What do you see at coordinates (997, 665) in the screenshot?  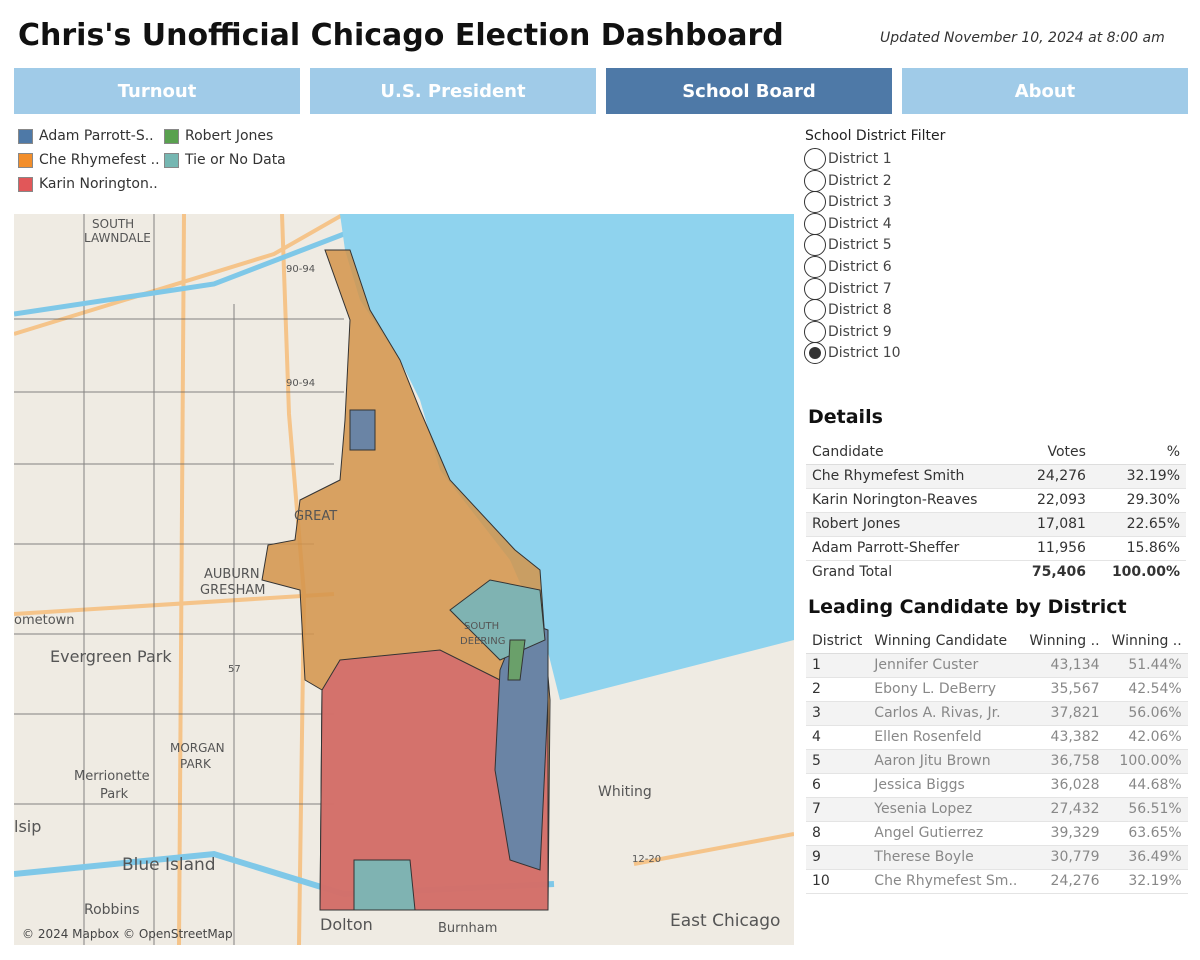 I see `table-row: 1 Jennifer Custer 43,134 51.44%` at bounding box center [997, 665].